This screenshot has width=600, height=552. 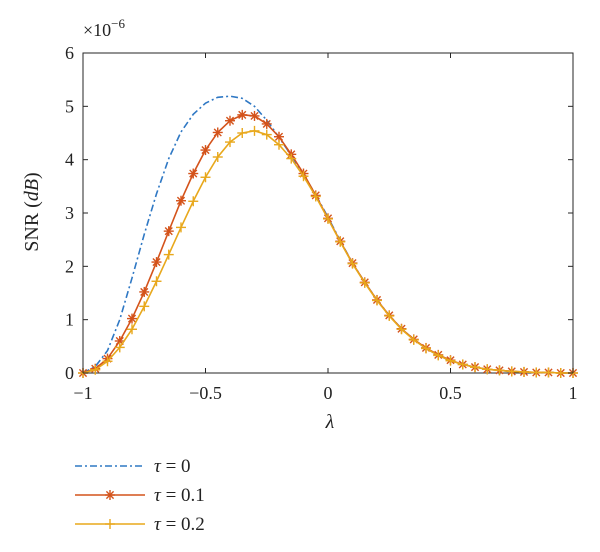 I want to click on x-tick-label: 0, so click(x=328, y=393).